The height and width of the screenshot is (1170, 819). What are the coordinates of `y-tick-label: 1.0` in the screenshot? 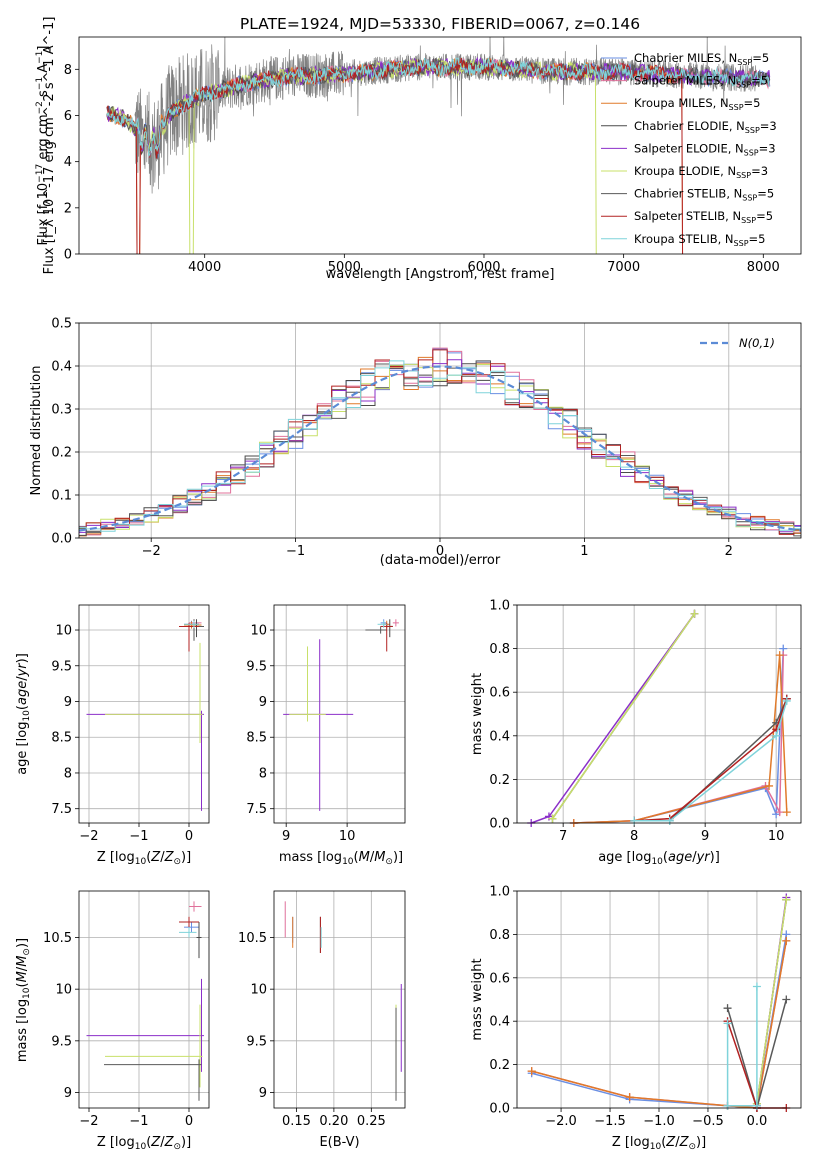 It's located at (499, 606).